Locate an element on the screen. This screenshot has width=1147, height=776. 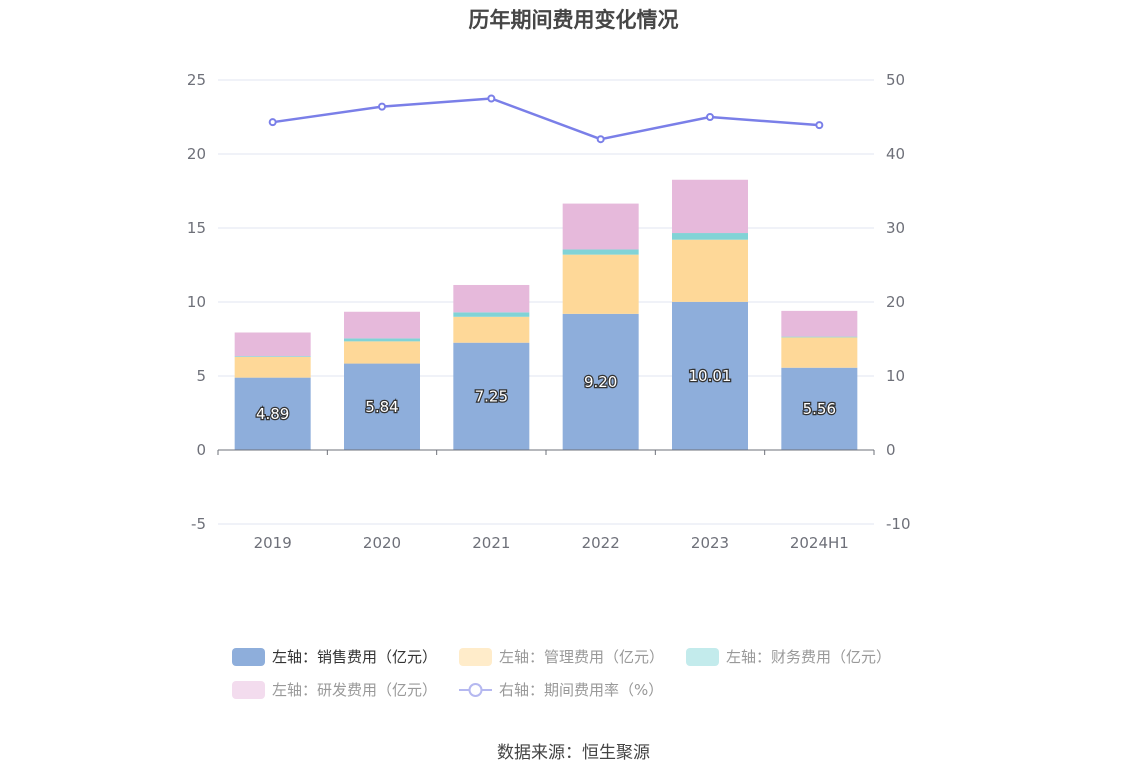
legend-label-rate: 右轴：期间费用率（%） is located at coordinates (581, 690).